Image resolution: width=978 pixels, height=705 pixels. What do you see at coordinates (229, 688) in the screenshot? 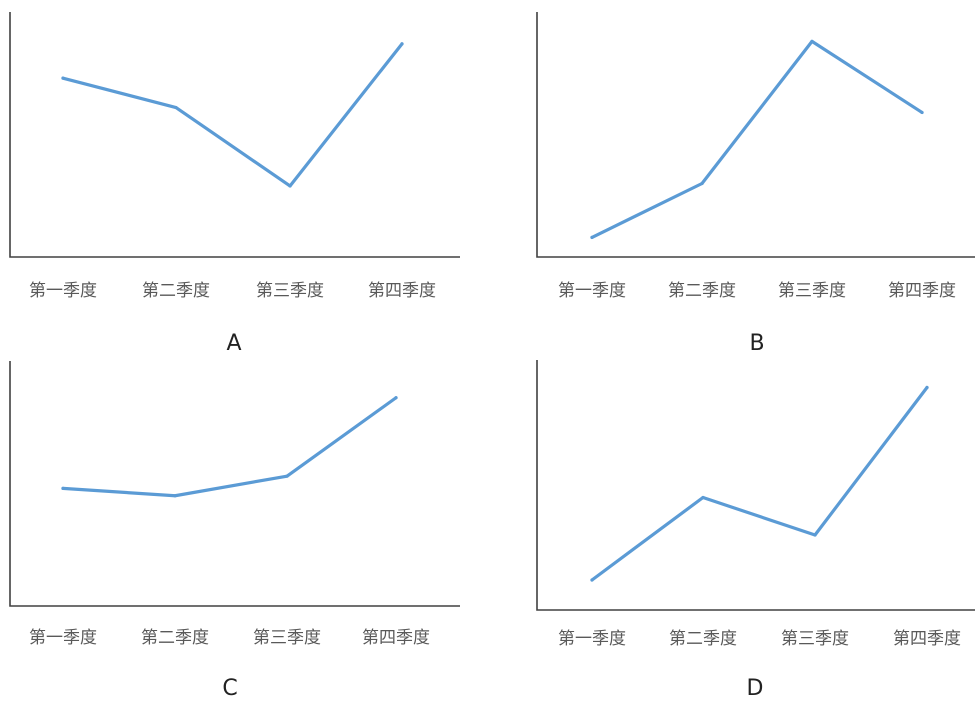
I see `panel-letter: C` at bounding box center [229, 688].